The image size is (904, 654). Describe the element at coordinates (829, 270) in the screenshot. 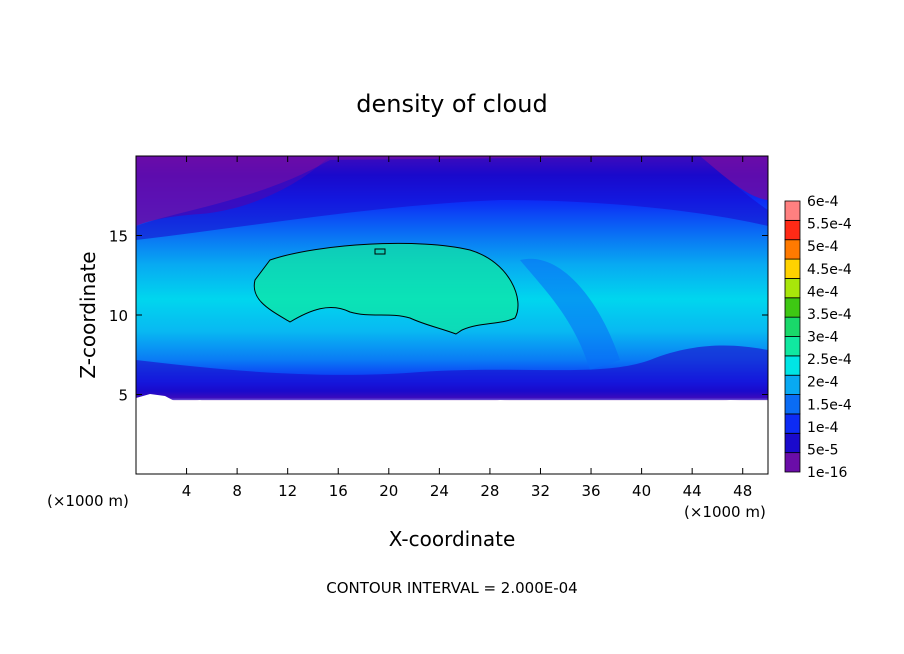

I see `colorbar-label: 4.5e-4` at that location.